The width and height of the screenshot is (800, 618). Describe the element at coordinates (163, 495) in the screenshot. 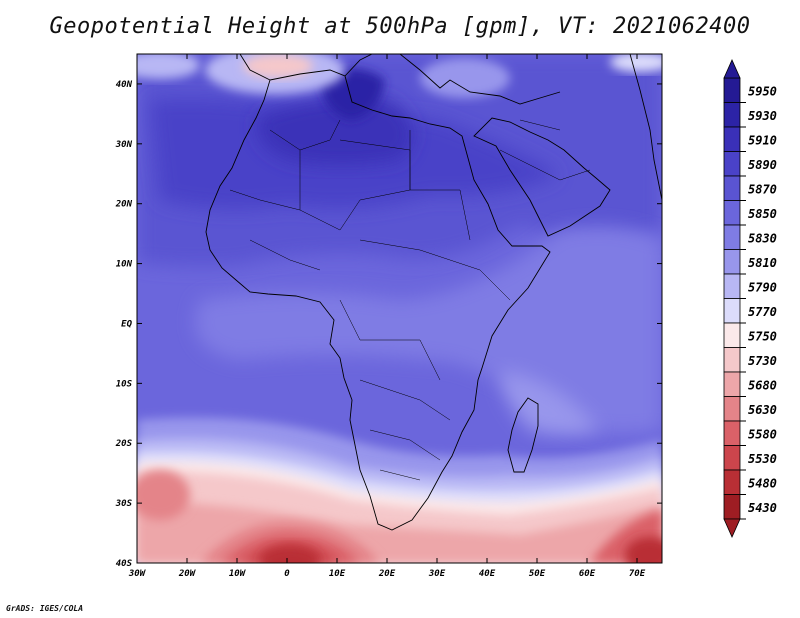

I see `field-sw-atlantic-low` at that location.